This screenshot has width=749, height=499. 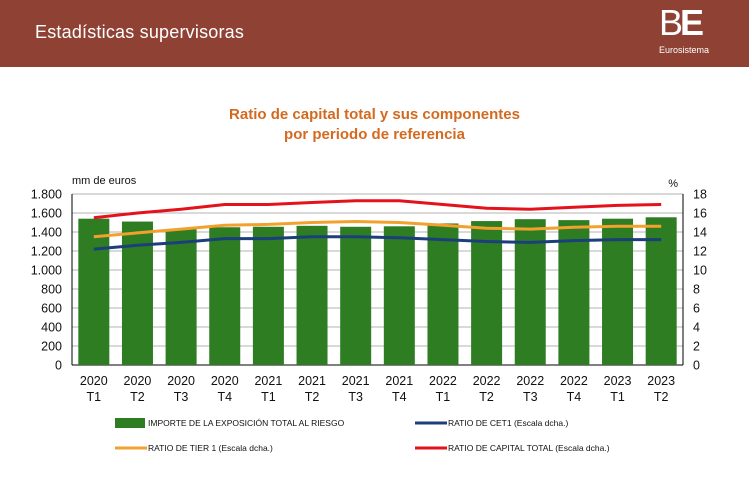 I want to click on y-tick-left: 800, so click(x=51, y=290).